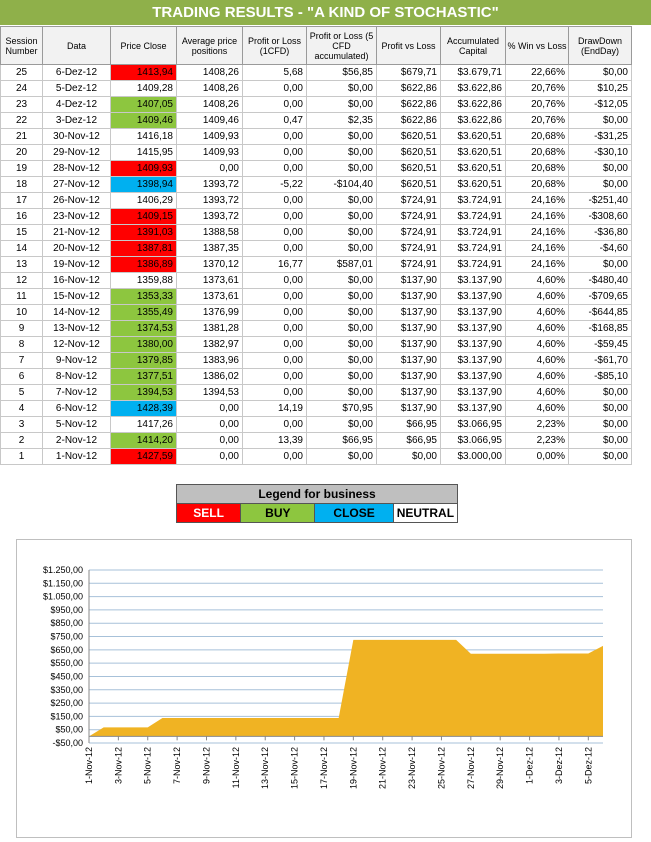 This screenshot has width=651, height=842. I want to click on cell-price: 1398,94, so click(143, 184).